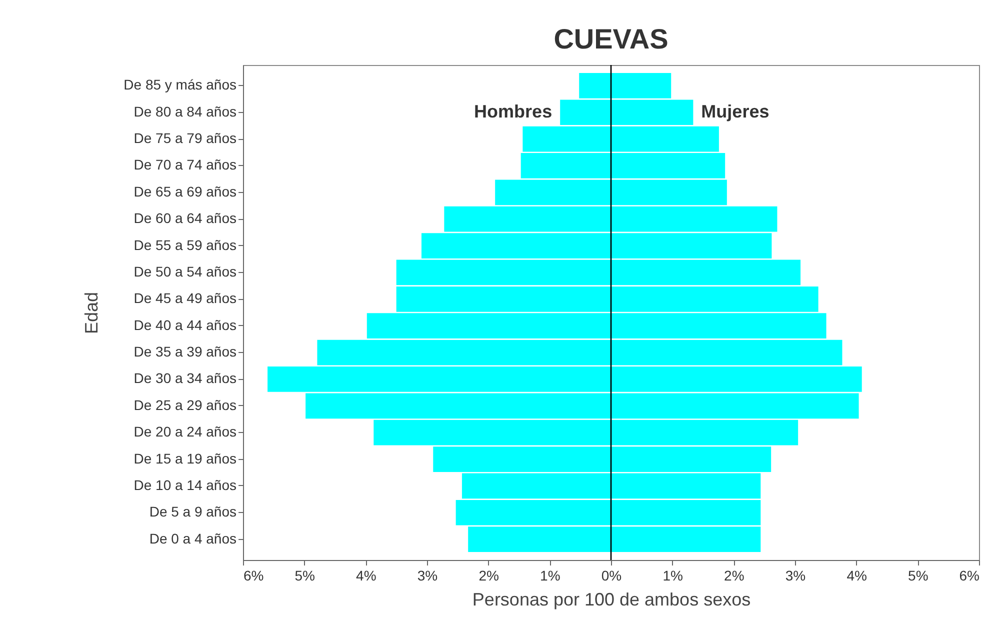 This screenshot has width=982, height=627. I want to click on y-tick-label: De 55 a 59 años, so click(185, 244).